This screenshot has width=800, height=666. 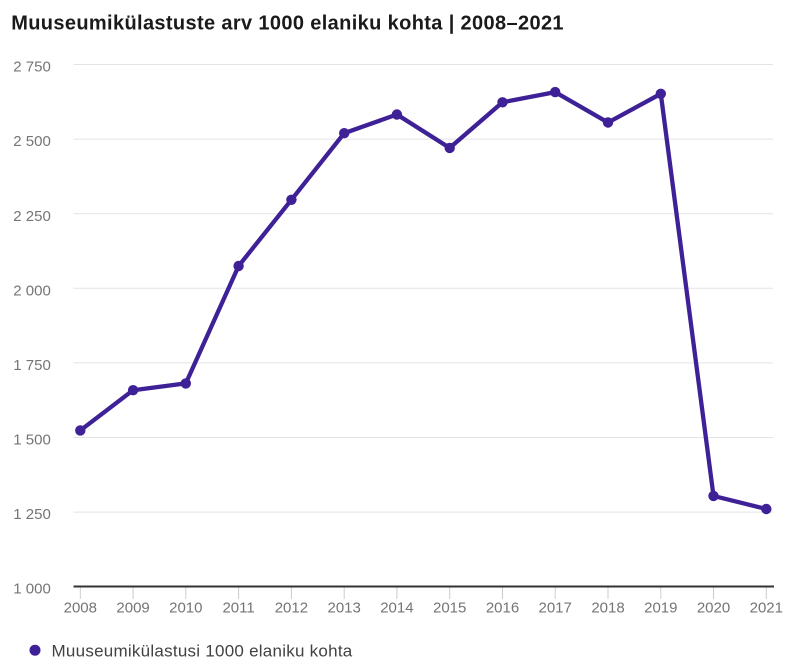 What do you see at coordinates (32, 365) in the screenshot?
I see `svg-text: 1 750` at bounding box center [32, 365].